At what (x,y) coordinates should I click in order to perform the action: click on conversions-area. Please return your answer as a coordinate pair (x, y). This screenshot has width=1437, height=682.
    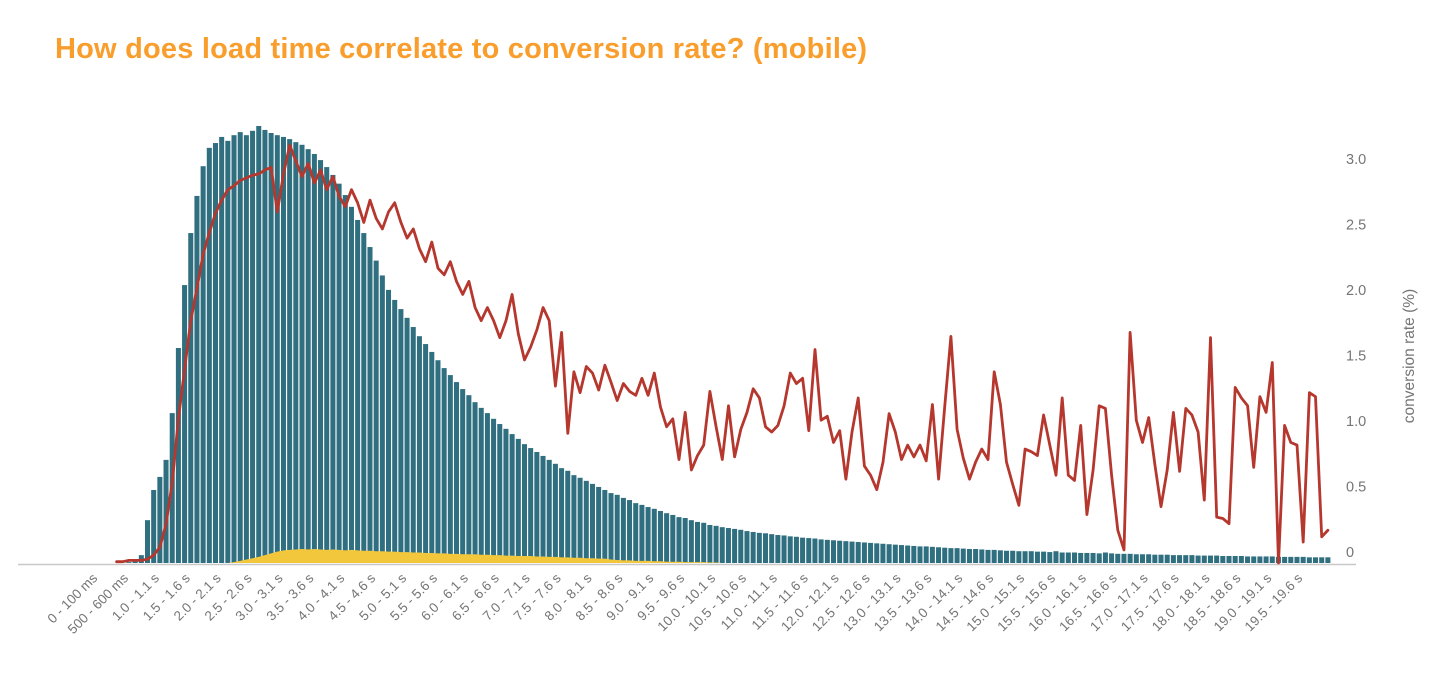
    Looking at the image, I should click on (475, 556).